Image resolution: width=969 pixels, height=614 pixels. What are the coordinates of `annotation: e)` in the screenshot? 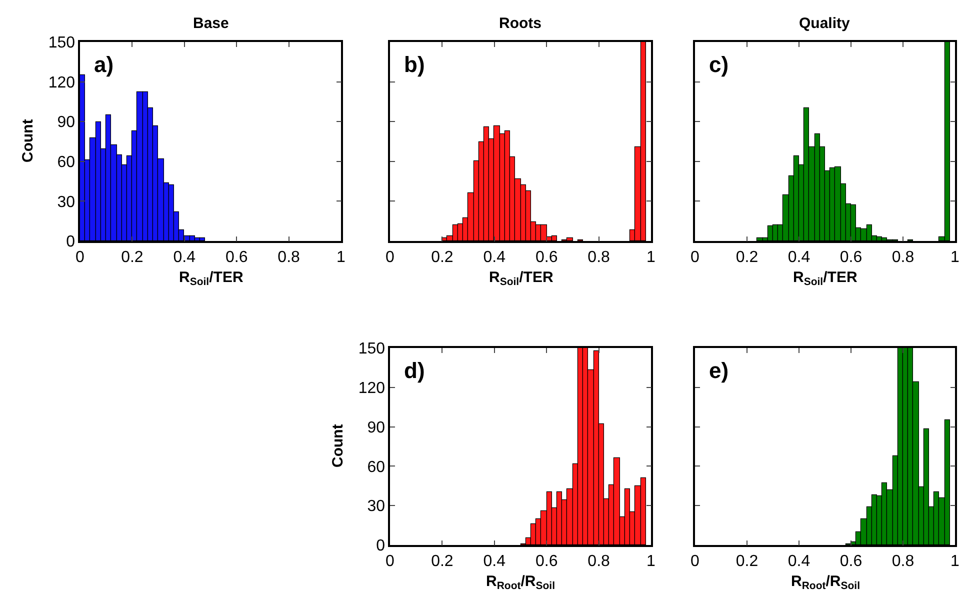 It's located at (719, 370).